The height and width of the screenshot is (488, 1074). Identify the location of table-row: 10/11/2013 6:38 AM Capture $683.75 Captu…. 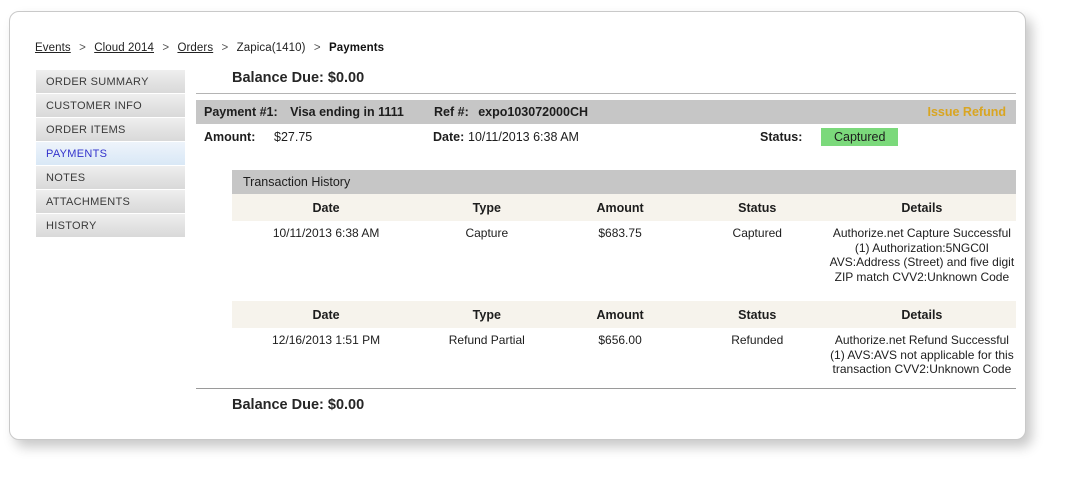
(624, 253).